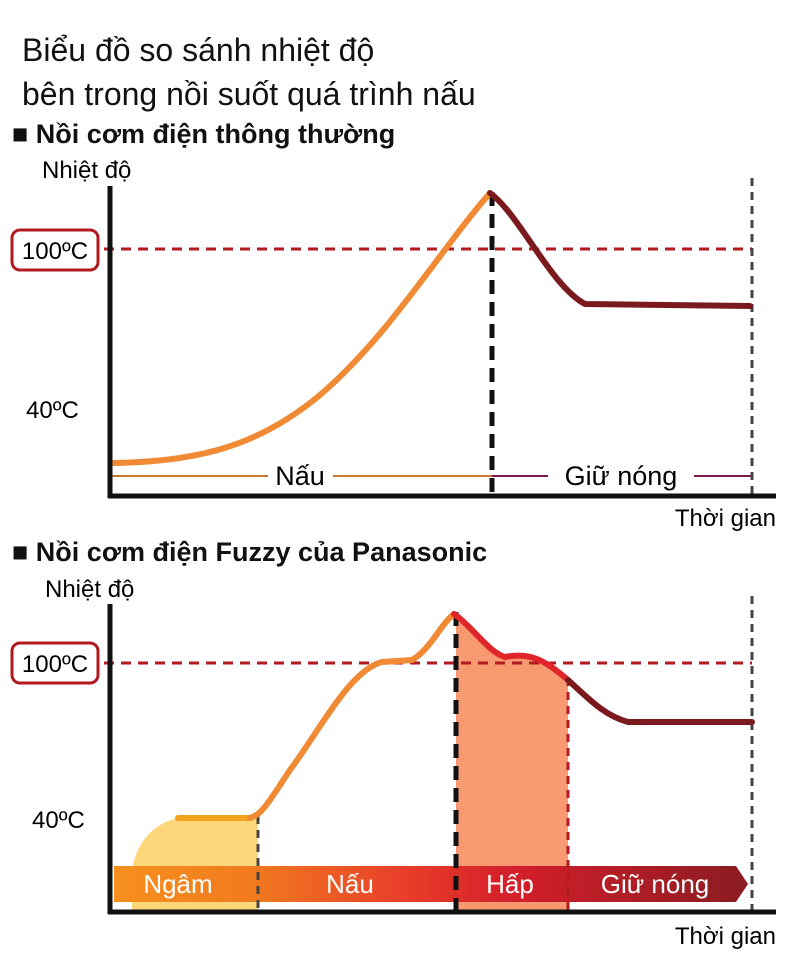 Image resolution: width=800 pixels, height=963 pixels. I want to click on chart2-phase-label-steam: Hấp, so click(510, 884).